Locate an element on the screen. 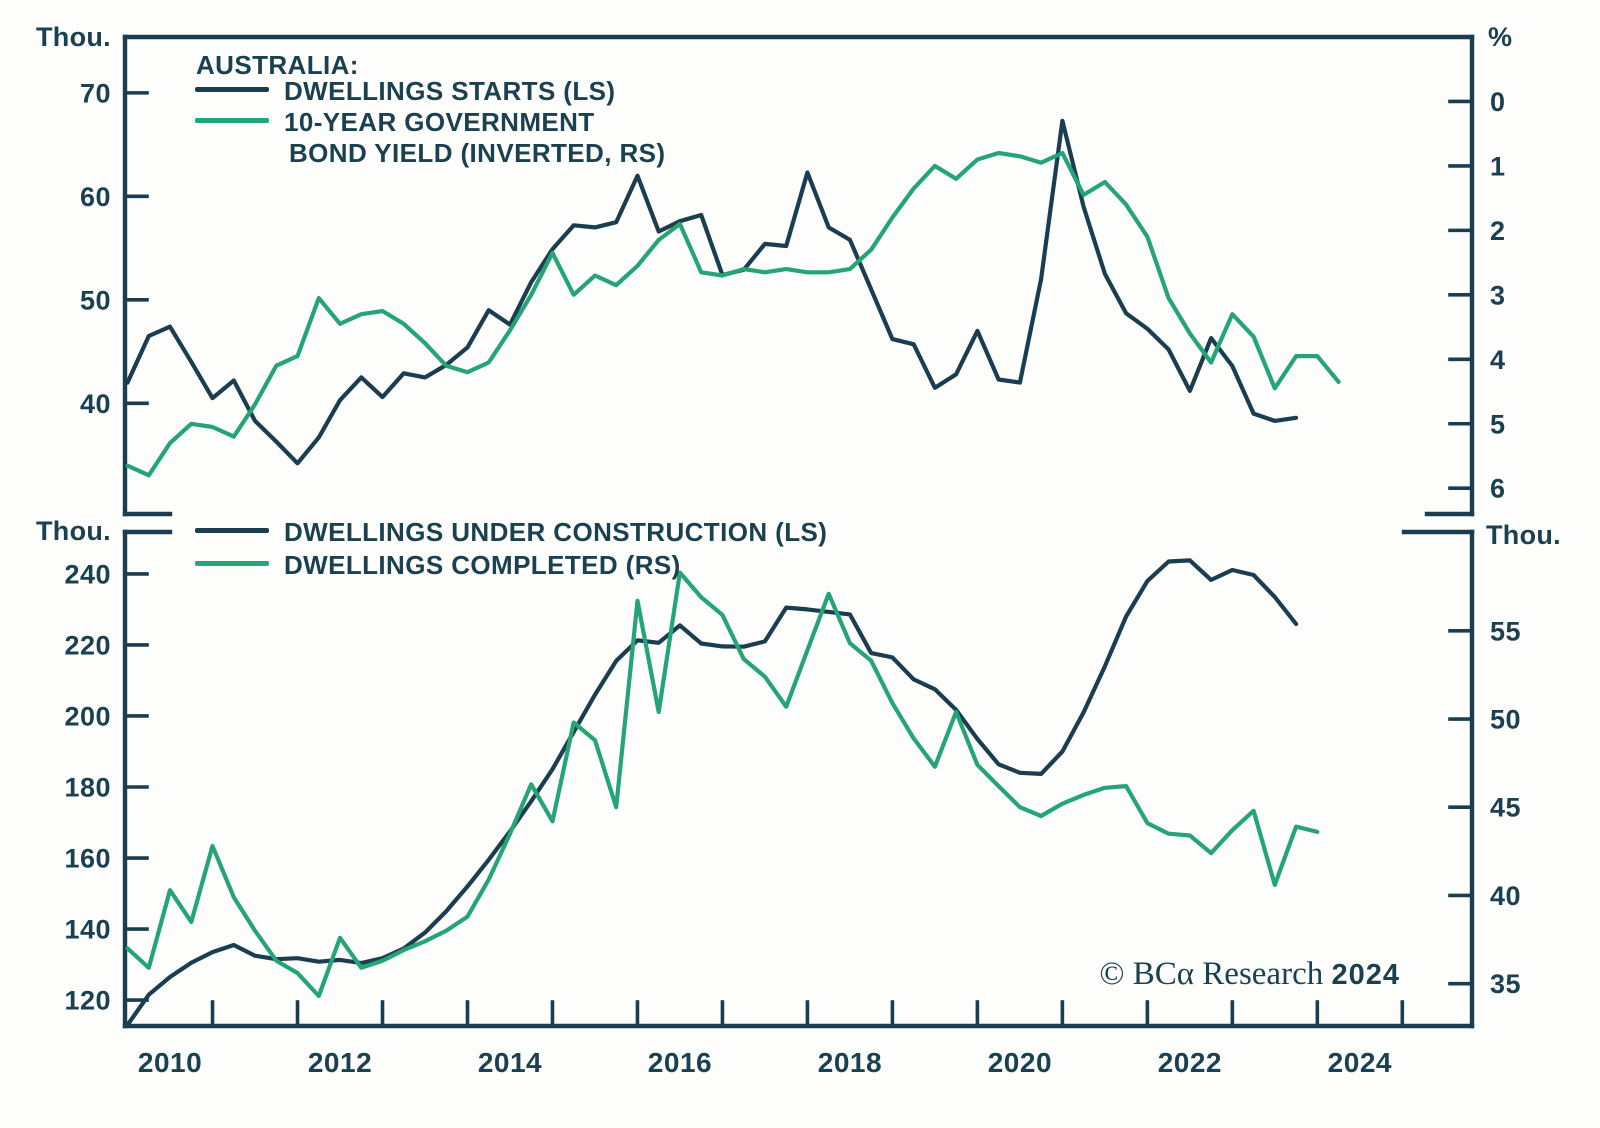 This screenshot has width=1600, height=1128. y-tick-label-right: 55 is located at coordinates (1505, 631).